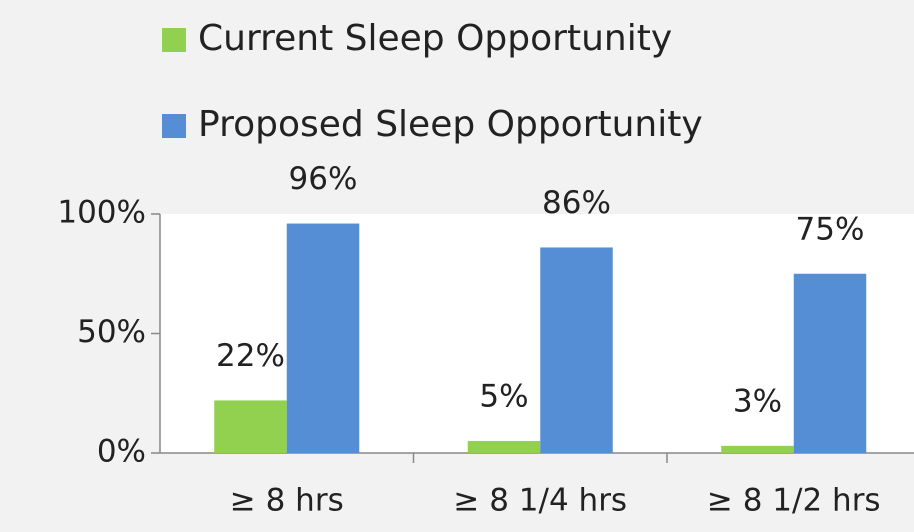 The width and height of the screenshot is (914, 532). I want to click on value-label: 22%, so click(250, 356).